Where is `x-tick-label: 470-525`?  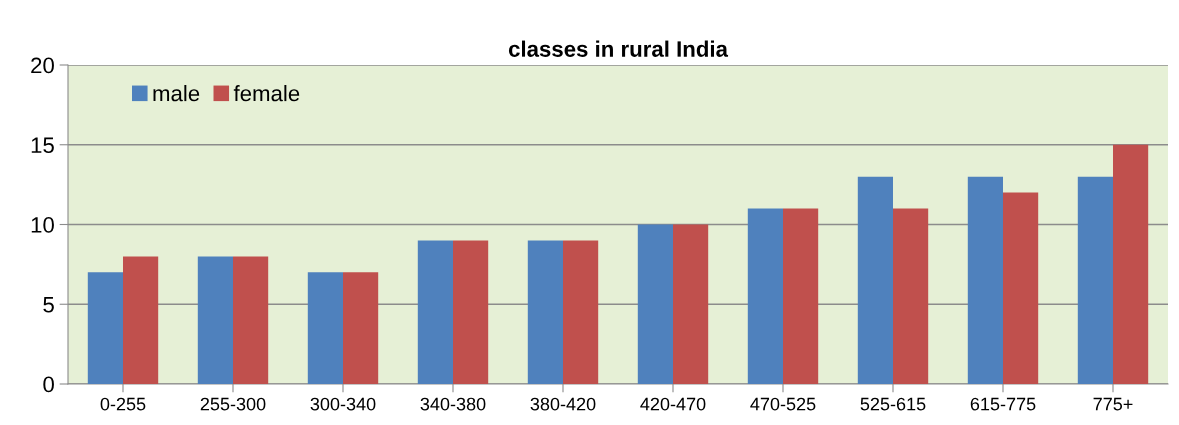 x-tick-label: 470-525 is located at coordinates (783, 404).